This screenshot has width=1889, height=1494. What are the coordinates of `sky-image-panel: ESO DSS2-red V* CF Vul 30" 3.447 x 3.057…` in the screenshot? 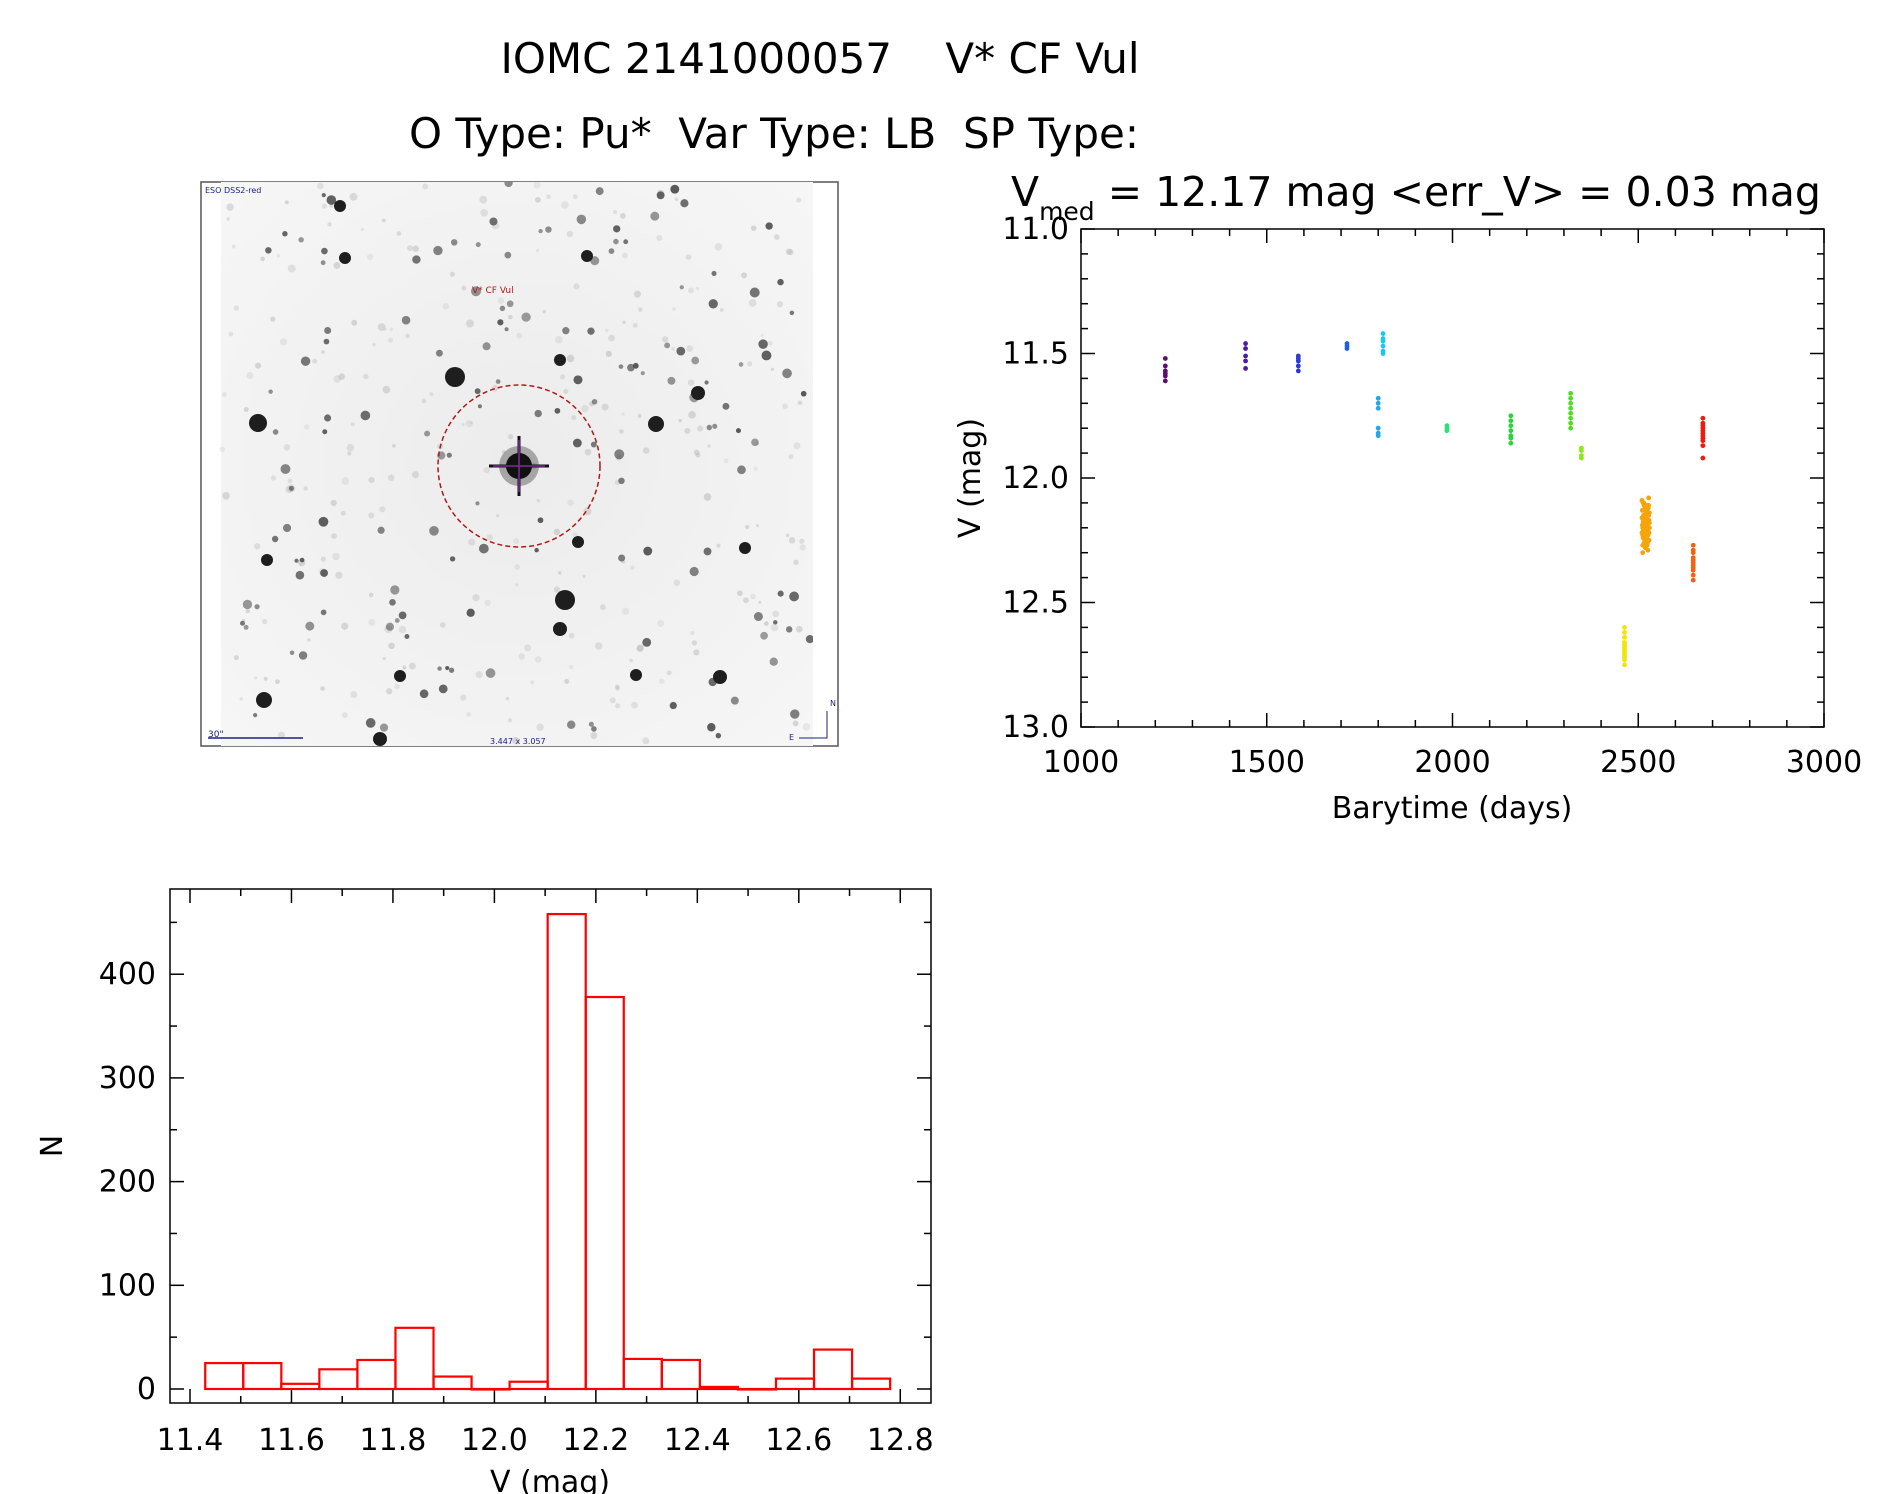 It's located at (519, 464).